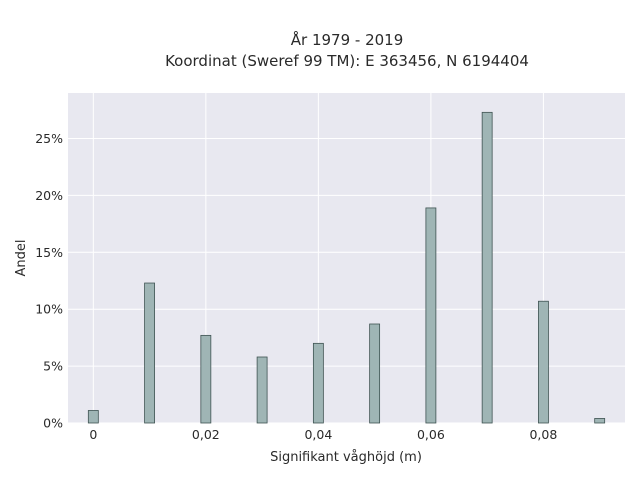  Describe the element at coordinates (53, 423) in the screenshot. I see `y-tick-label: 0%` at that location.